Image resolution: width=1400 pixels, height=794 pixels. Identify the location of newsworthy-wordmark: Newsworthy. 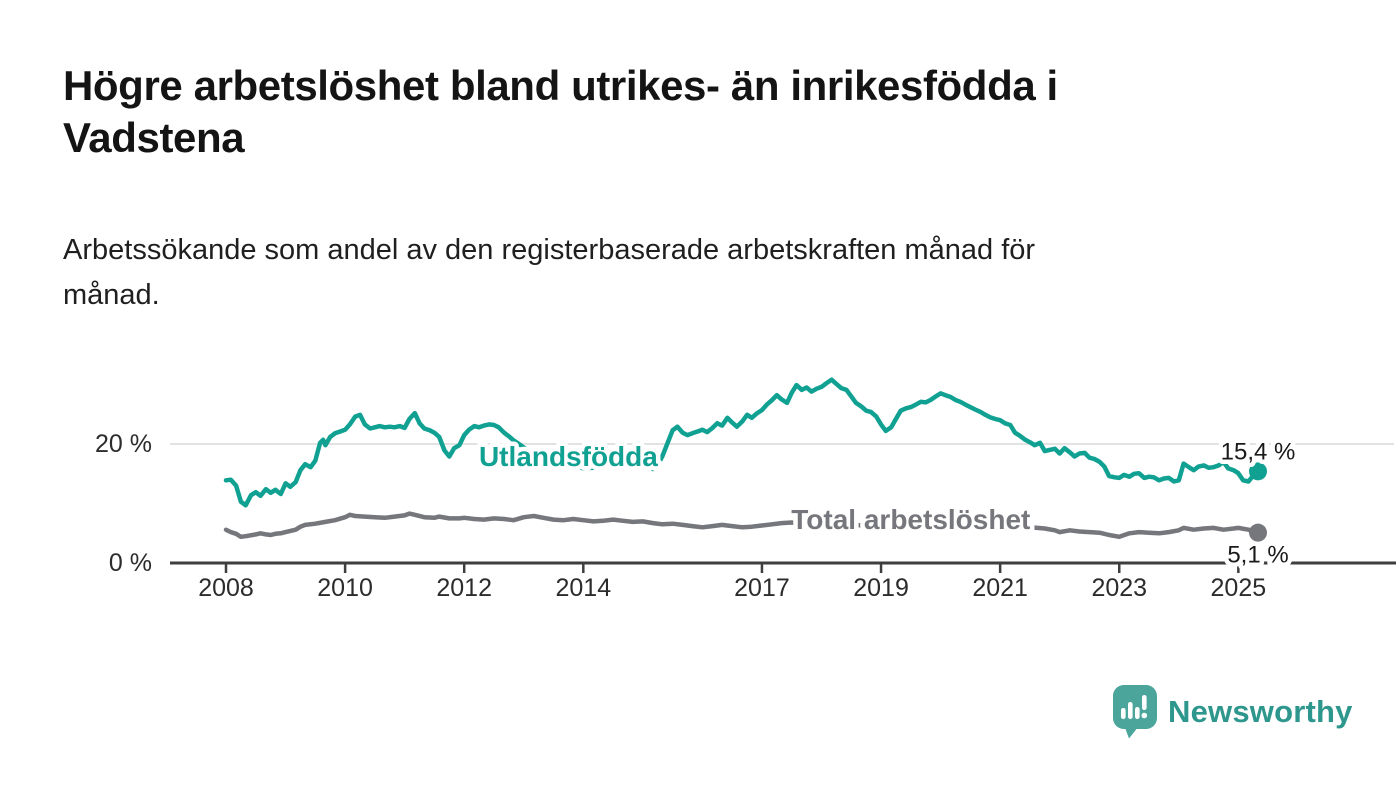
(1260, 711).